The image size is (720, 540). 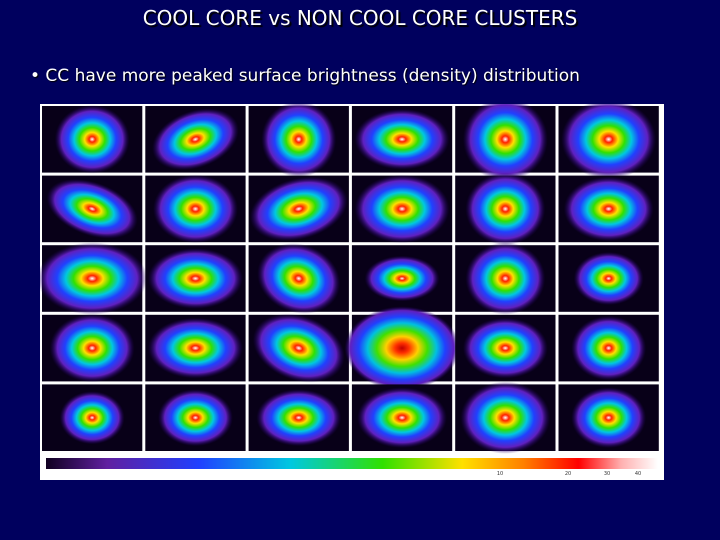 I want to click on colorbar-tick: 10, so click(x=500, y=474).